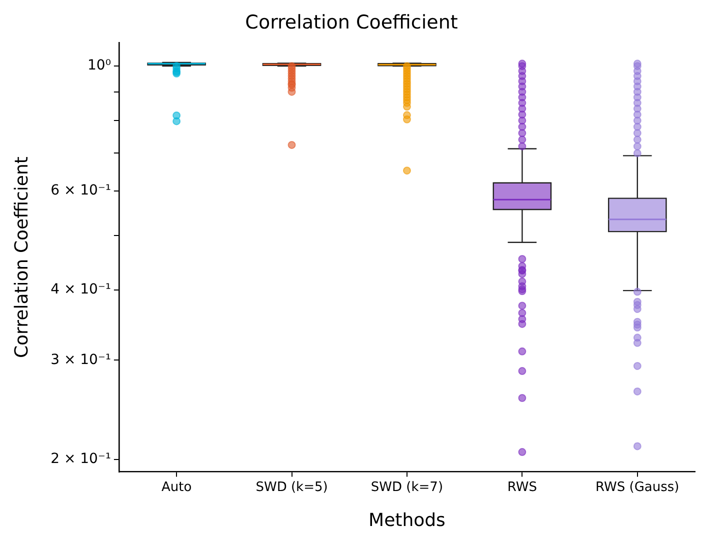  Describe the element at coordinates (638, 487) in the screenshot. I see `x-tick-label: RWS (Gauss)` at that location.